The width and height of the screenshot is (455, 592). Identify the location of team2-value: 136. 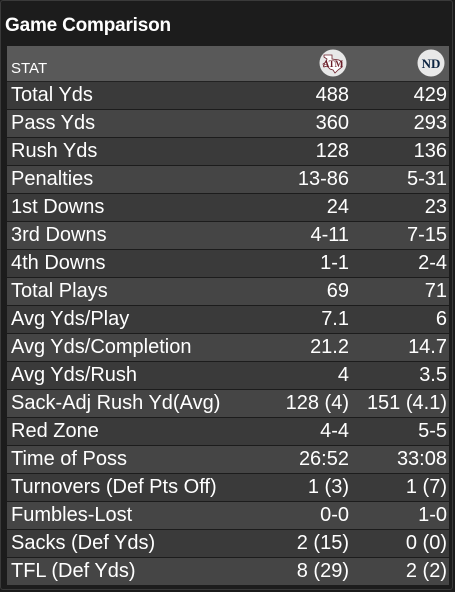
(430, 151).